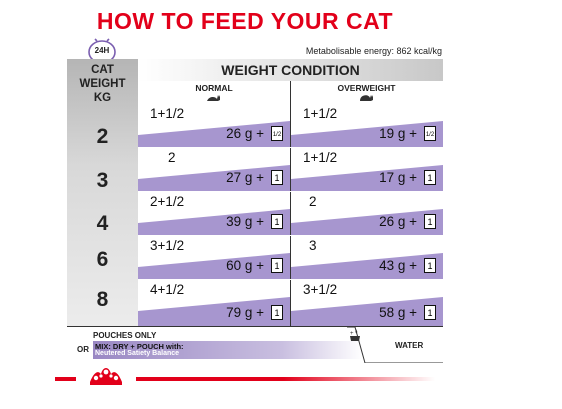 This screenshot has height=409, width=562. I want to click on normal-header: NORMAL, so click(214, 92).